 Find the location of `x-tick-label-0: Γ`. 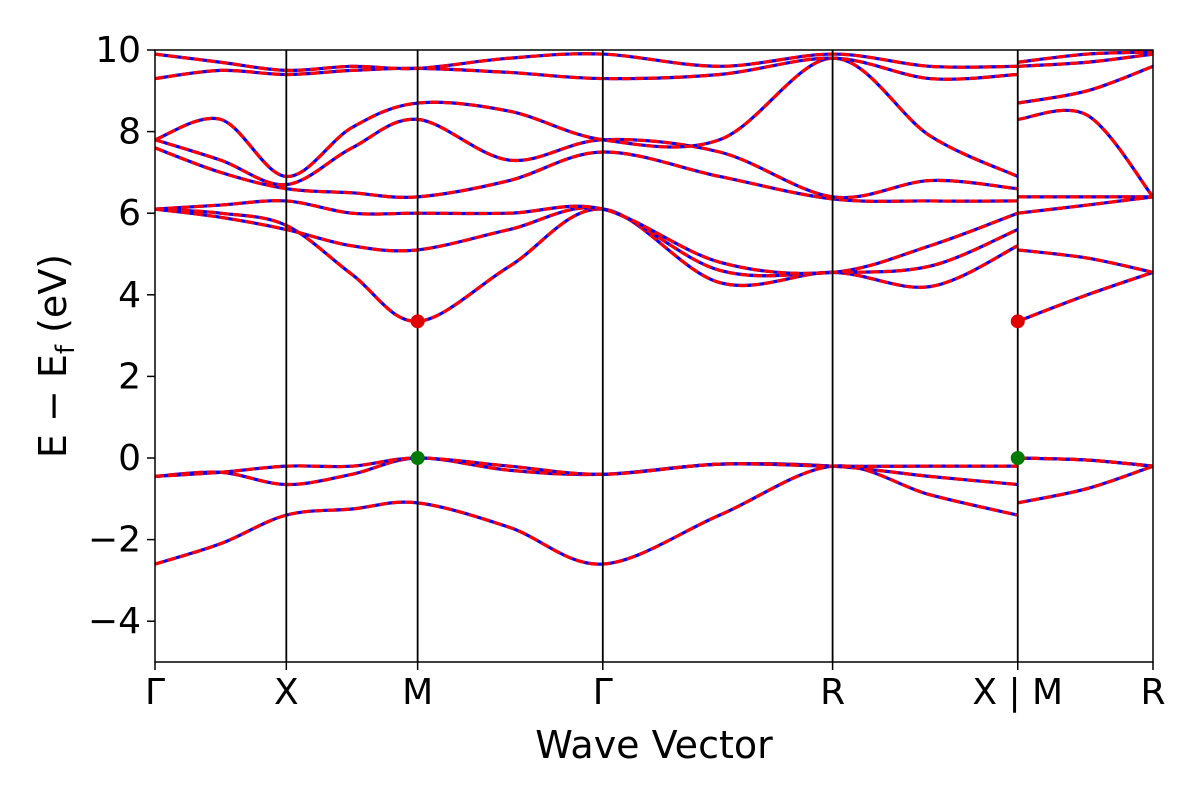

x-tick-label-0: Γ is located at coordinates (155, 692).